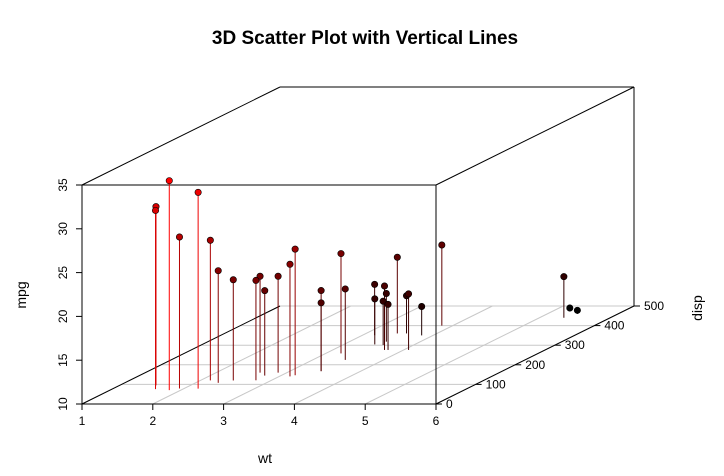  Describe the element at coordinates (63, 229) in the screenshot. I see `z-tick-label: 30` at that location.